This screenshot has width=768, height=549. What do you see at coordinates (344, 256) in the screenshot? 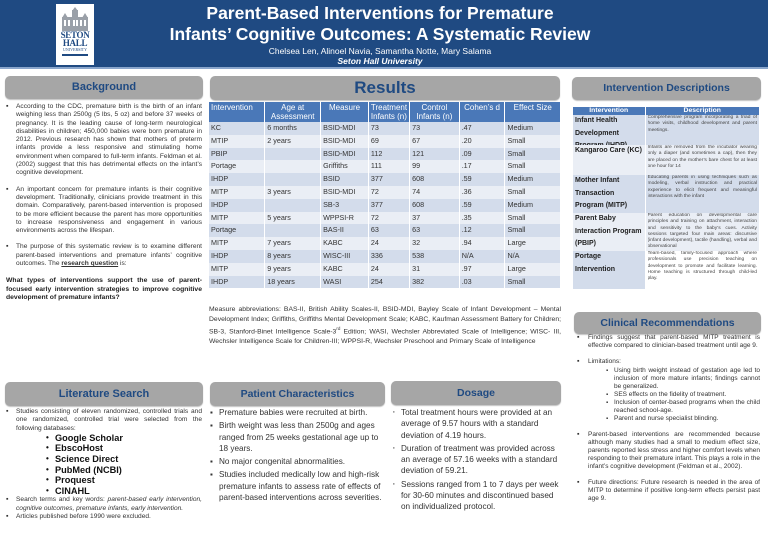
I see `cell-measure: WISC-III` at bounding box center [344, 256].